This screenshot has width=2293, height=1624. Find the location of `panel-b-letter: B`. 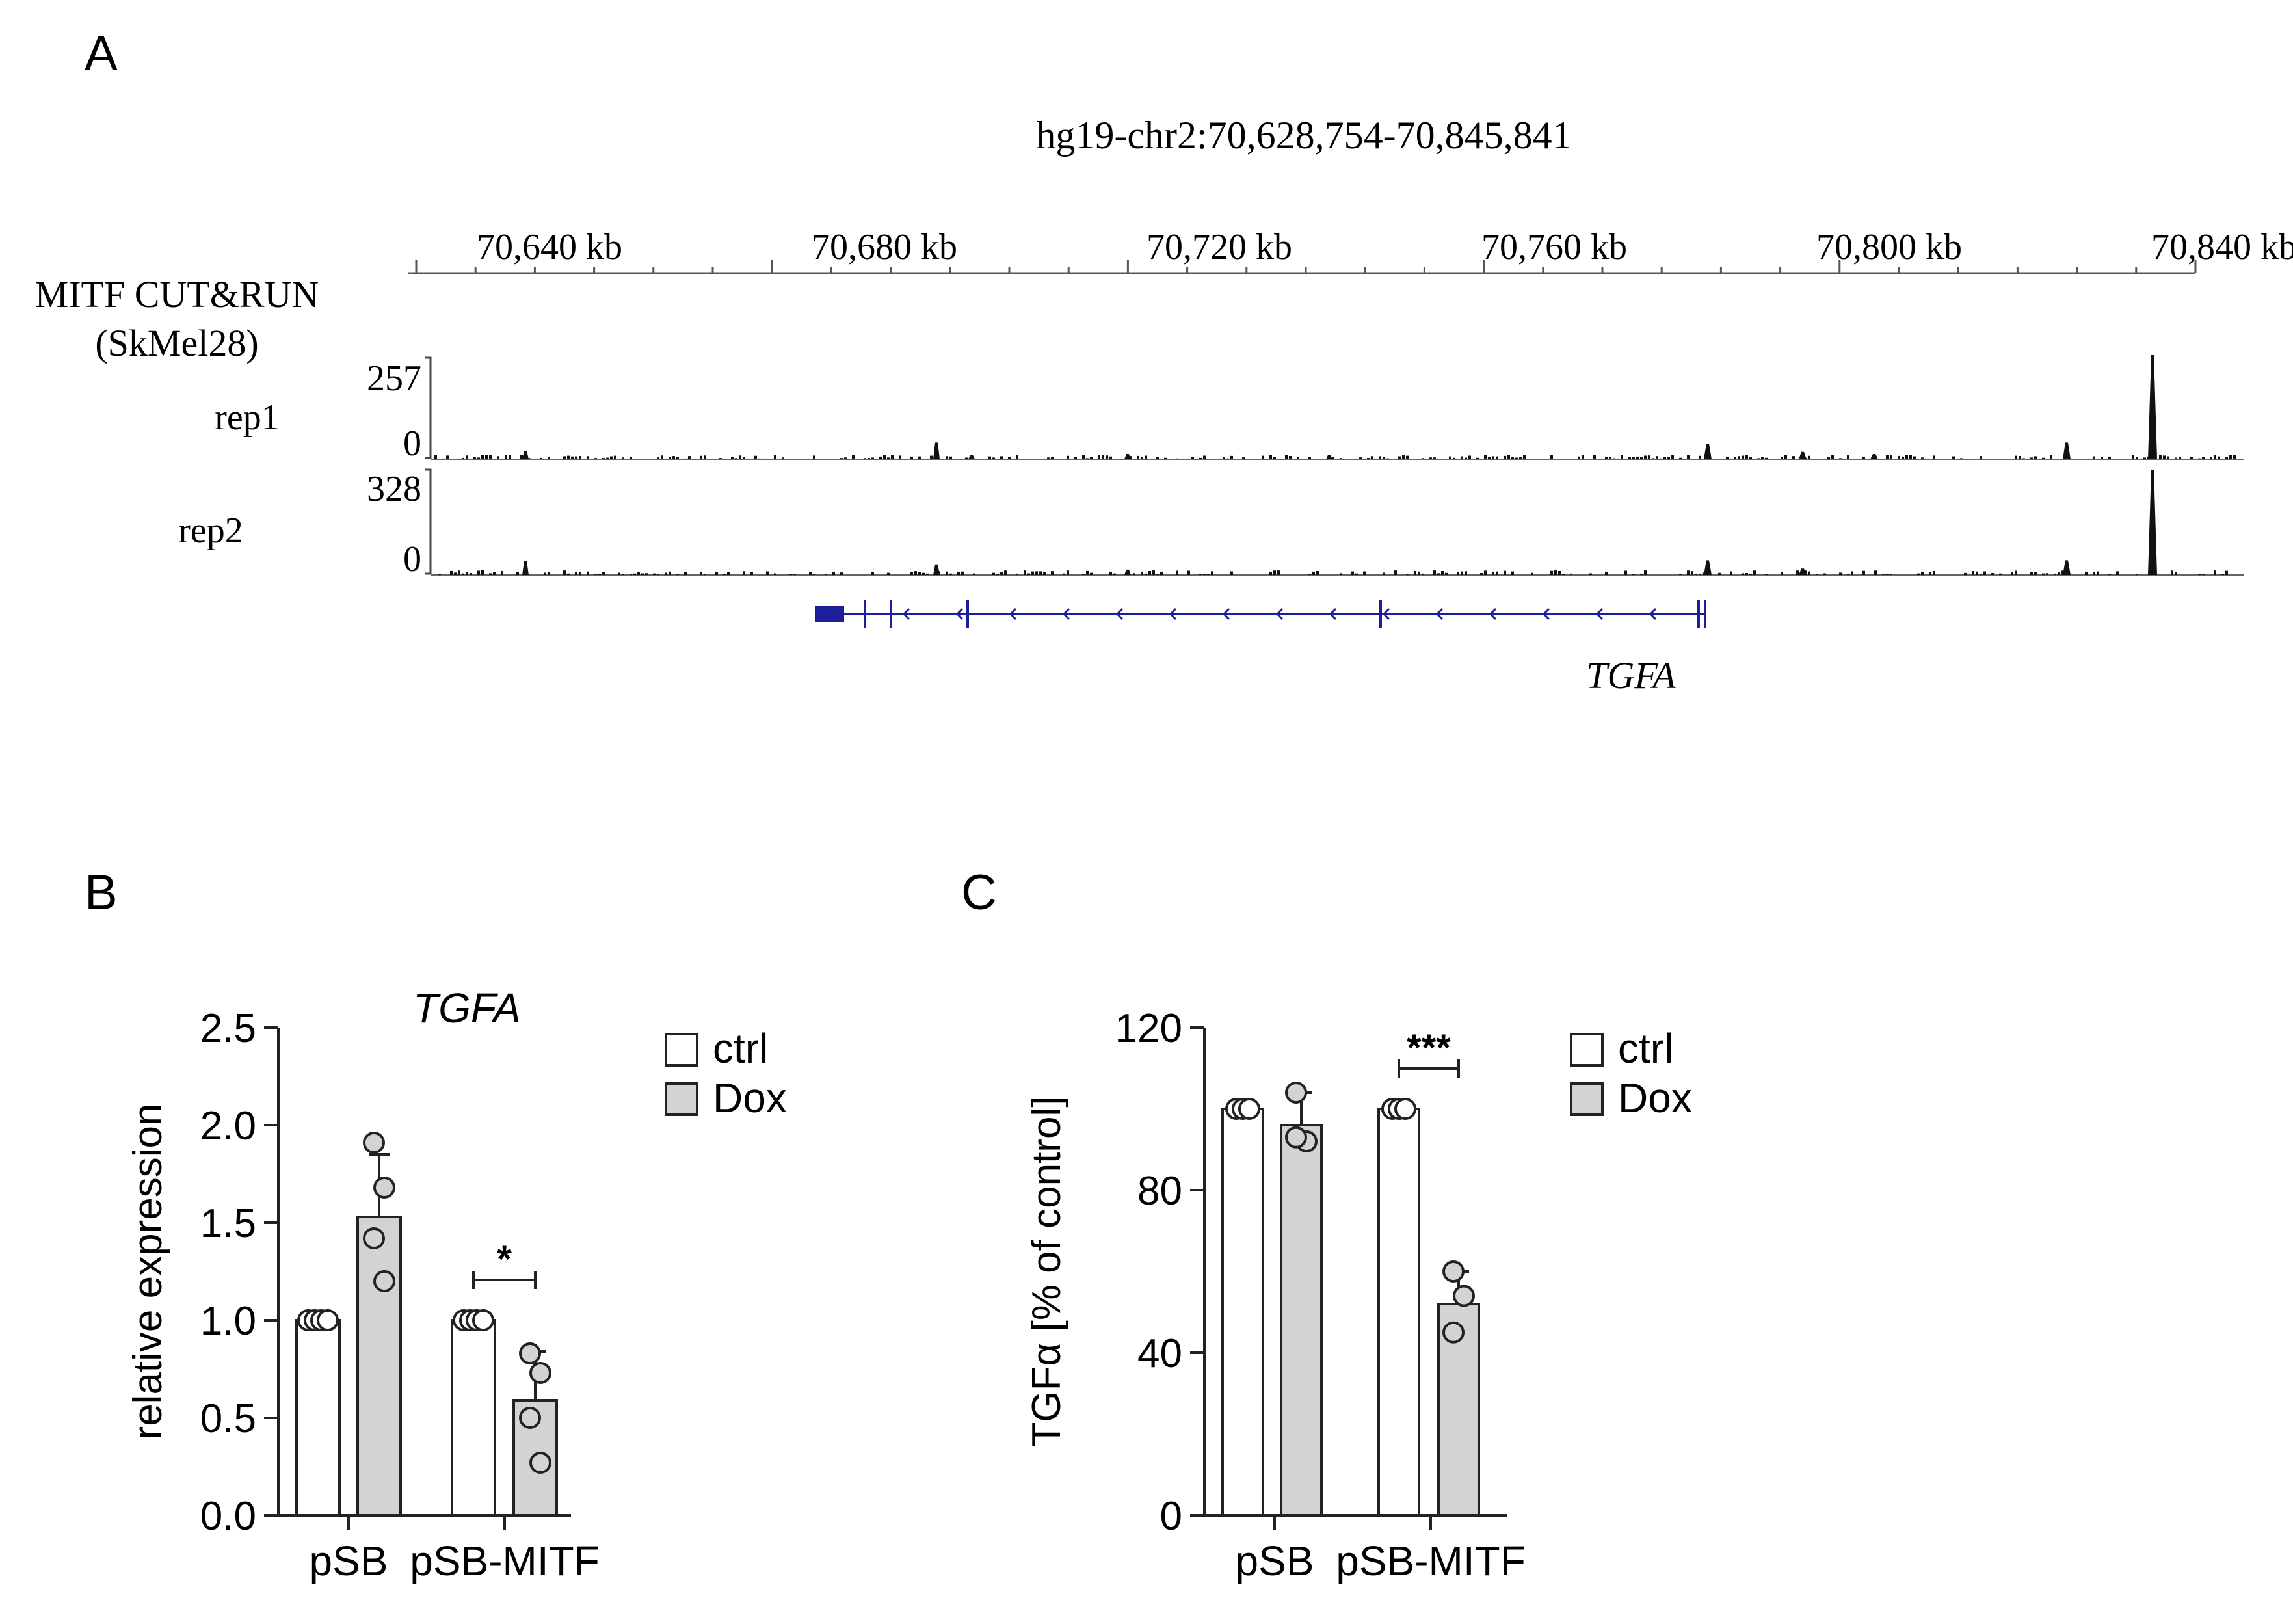

panel-b-letter: B is located at coordinates (101, 892).